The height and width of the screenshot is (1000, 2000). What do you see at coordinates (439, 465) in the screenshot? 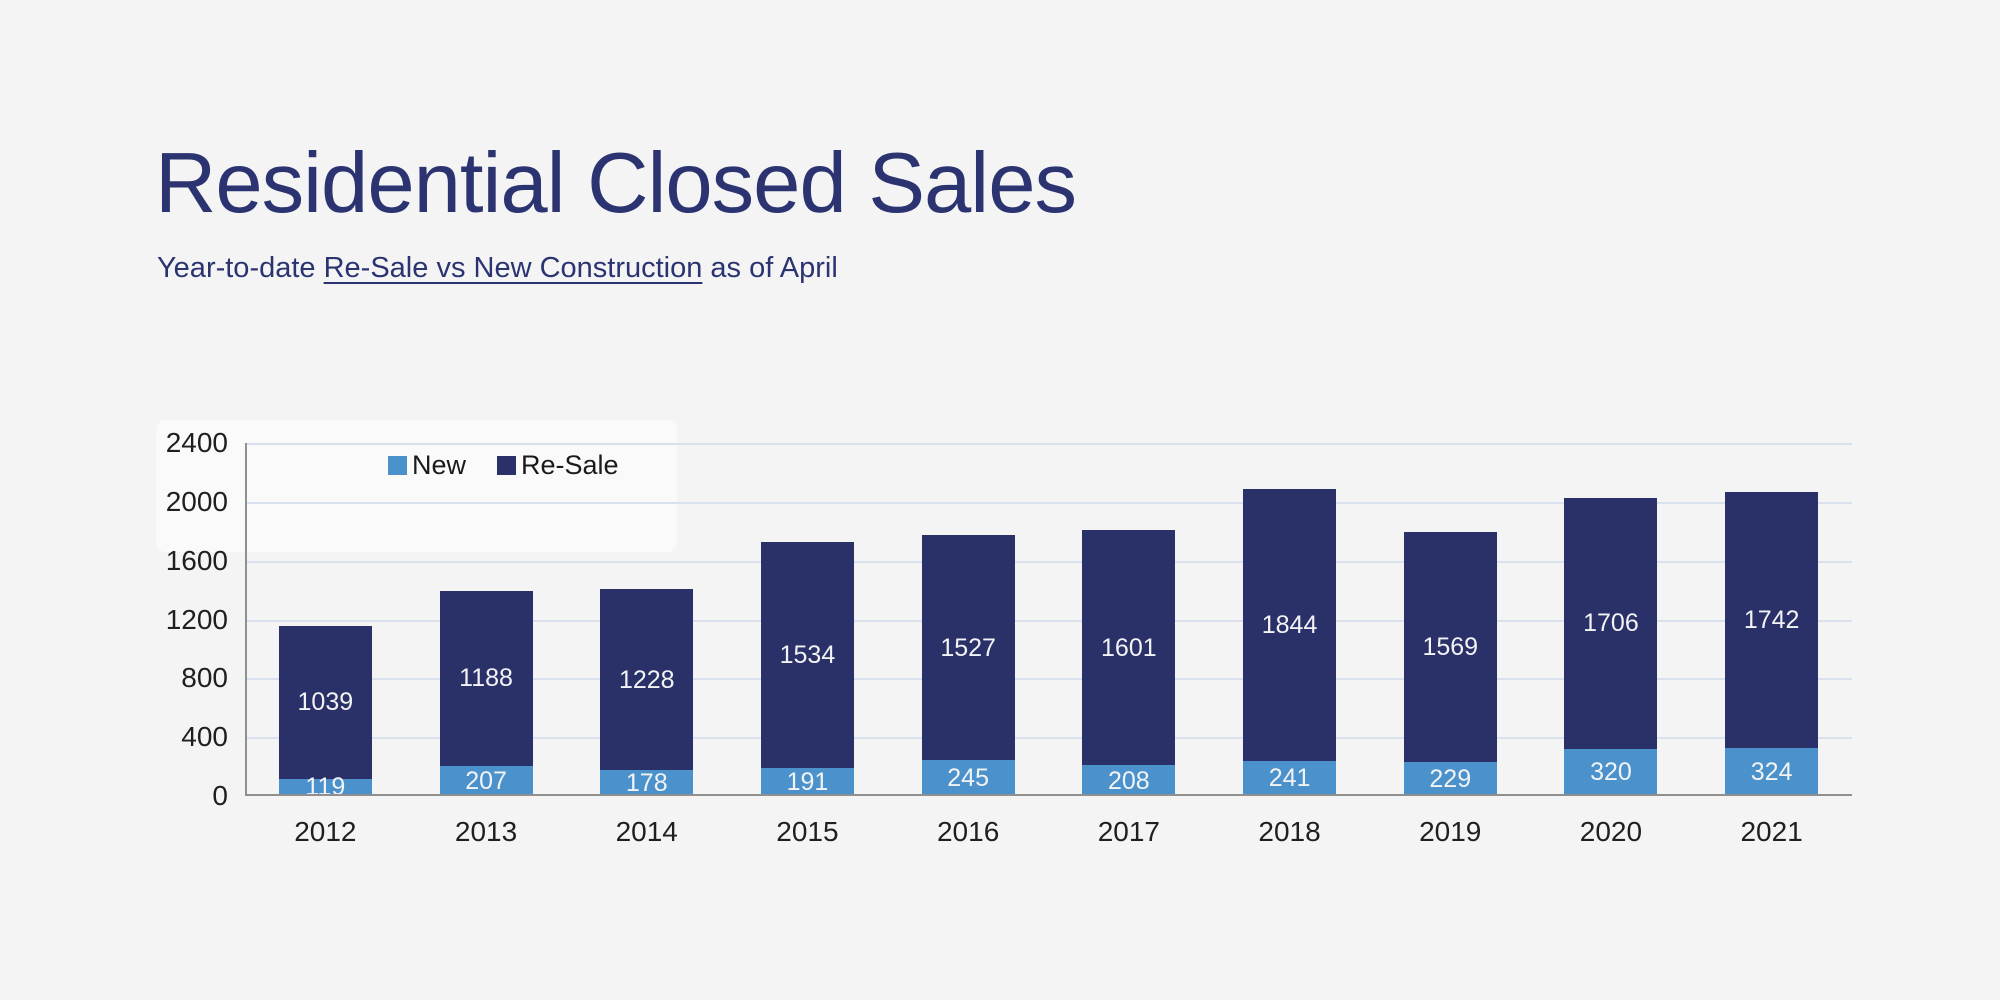
I see `legend-label-new: New` at bounding box center [439, 465].